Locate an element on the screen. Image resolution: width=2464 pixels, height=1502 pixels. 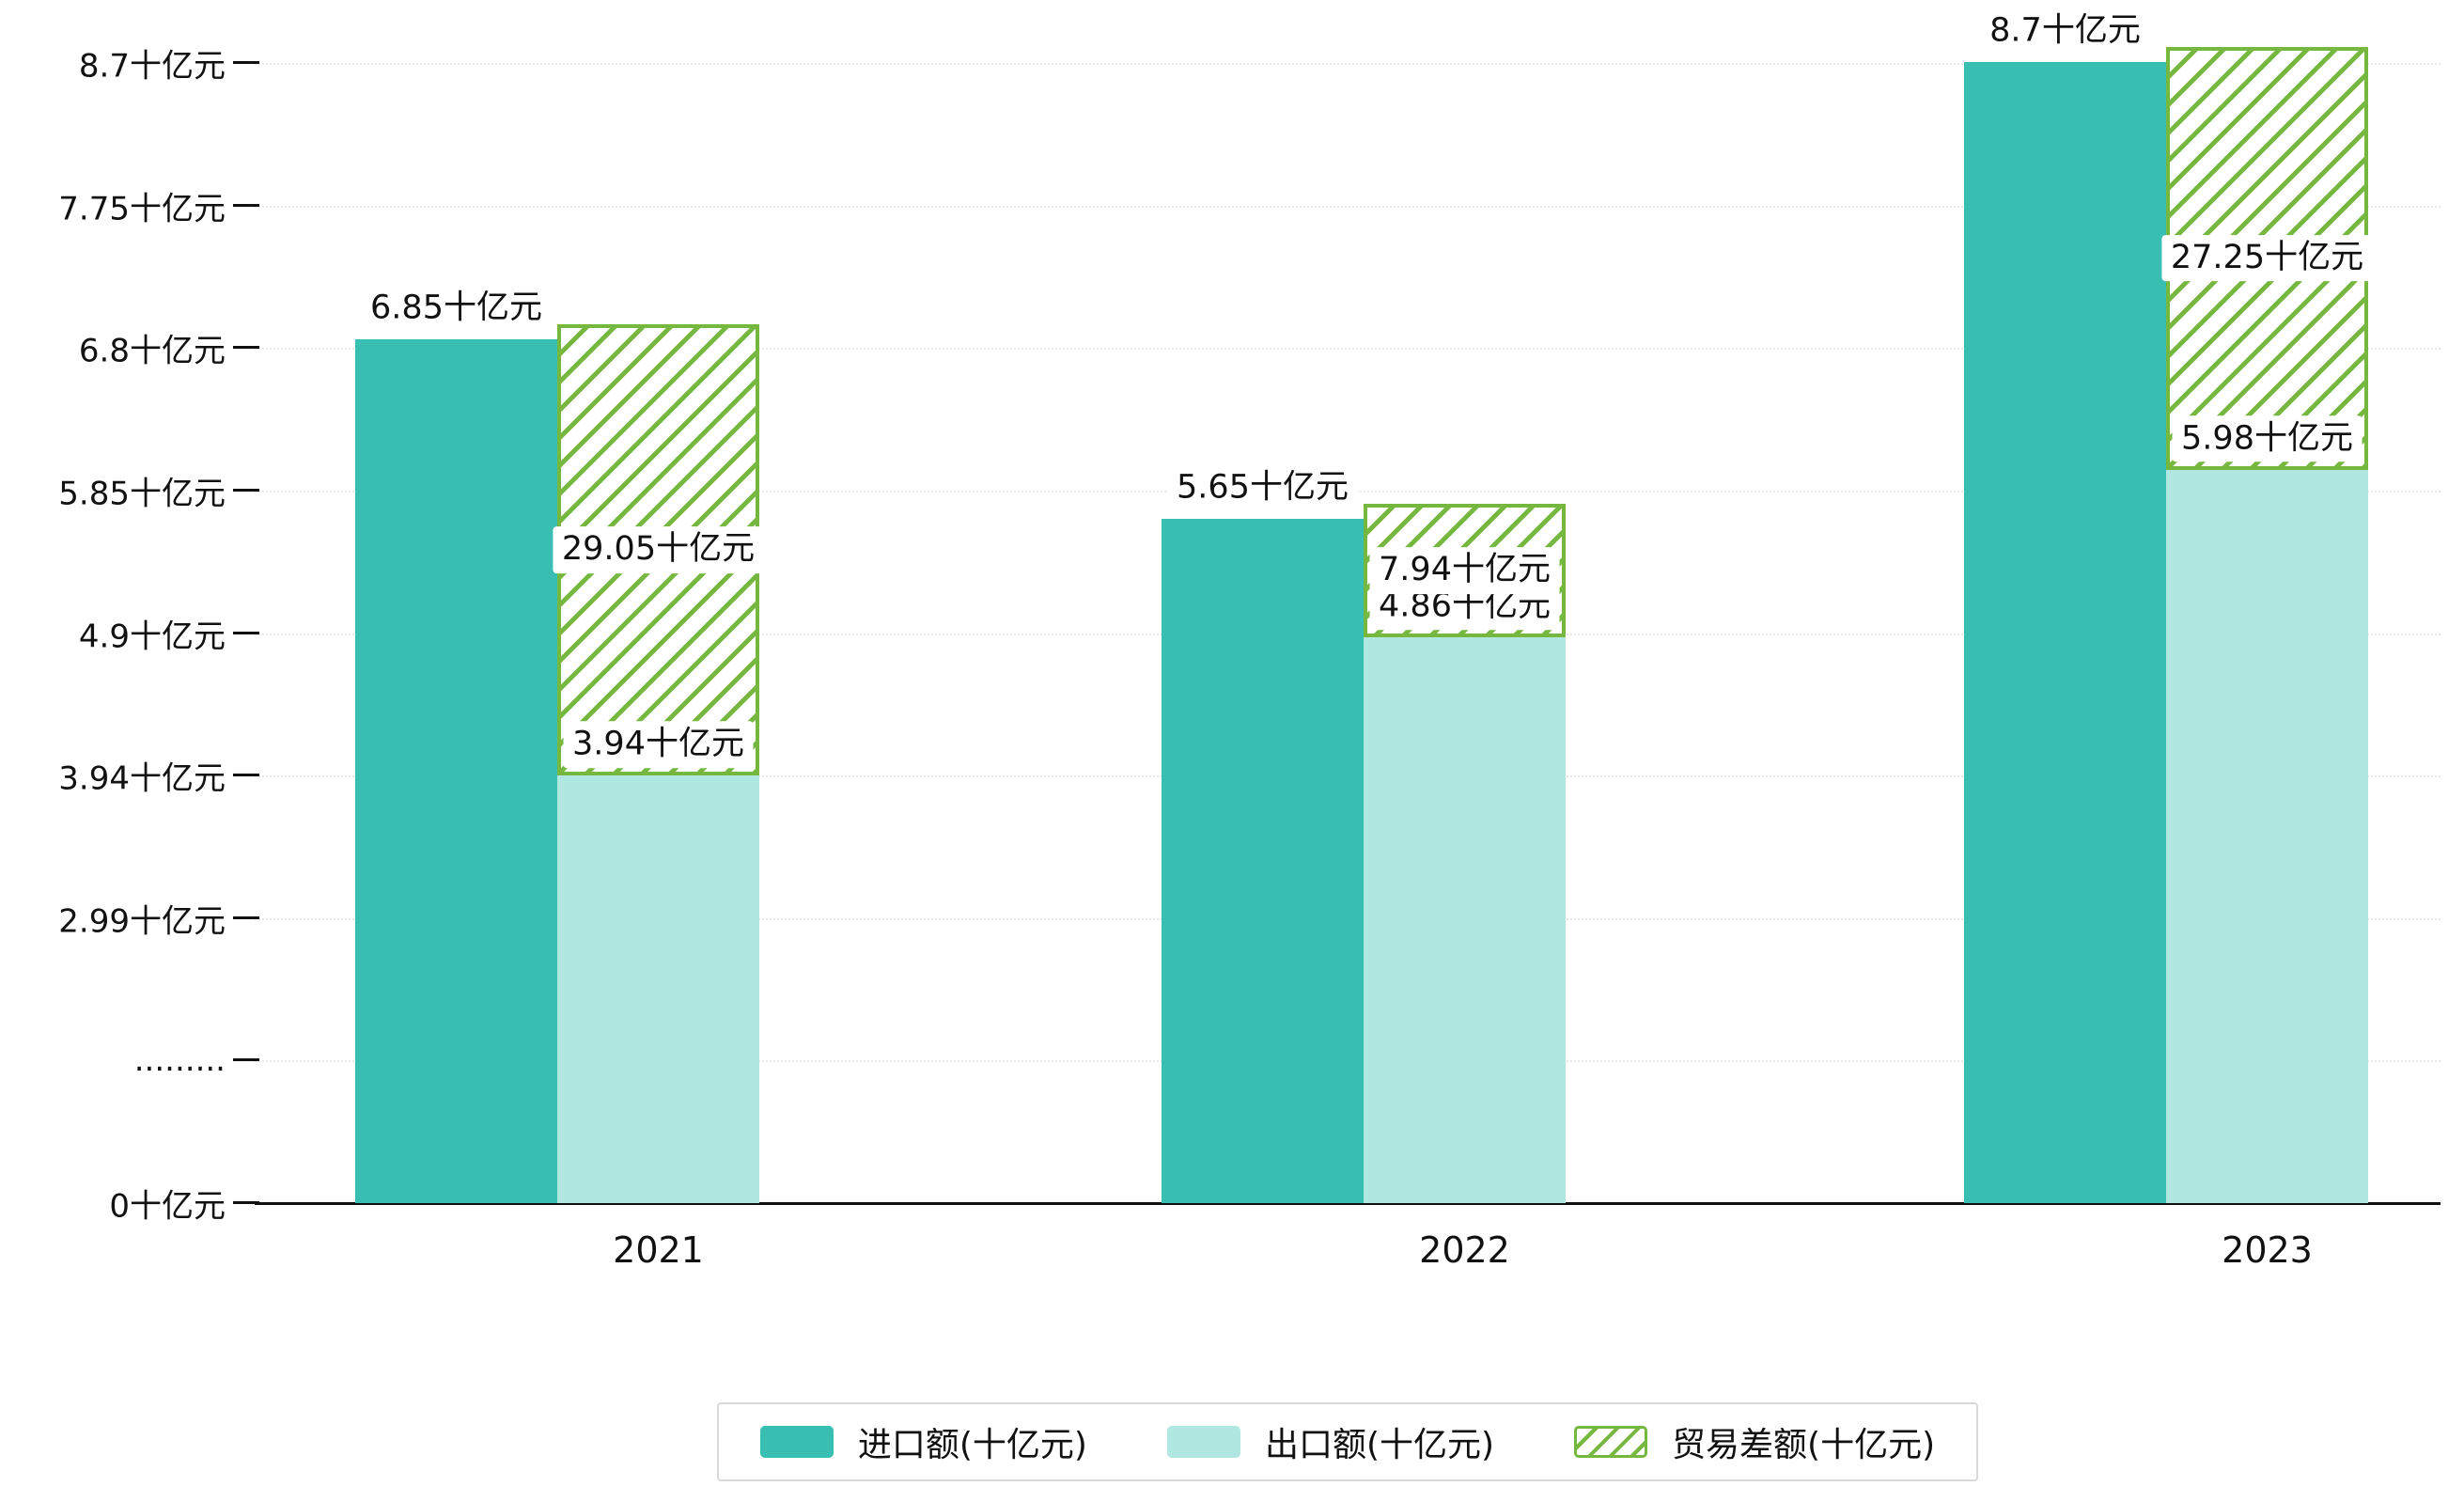
y-tick-label: 0十亿元 is located at coordinates (167, 1206).